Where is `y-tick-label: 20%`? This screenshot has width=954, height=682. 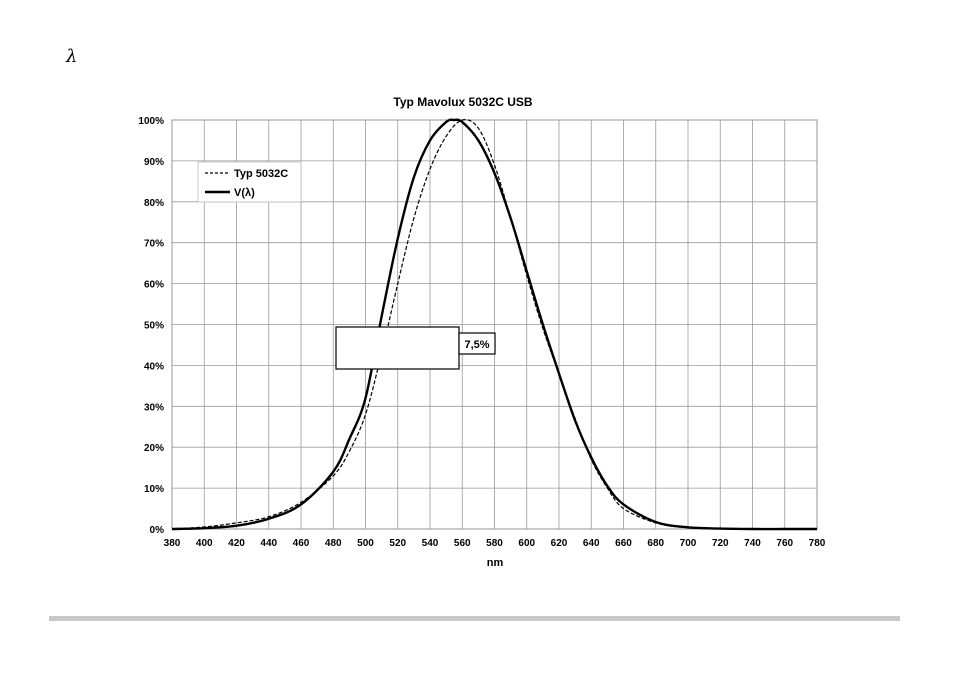
y-tick-label: 20% is located at coordinates (154, 448).